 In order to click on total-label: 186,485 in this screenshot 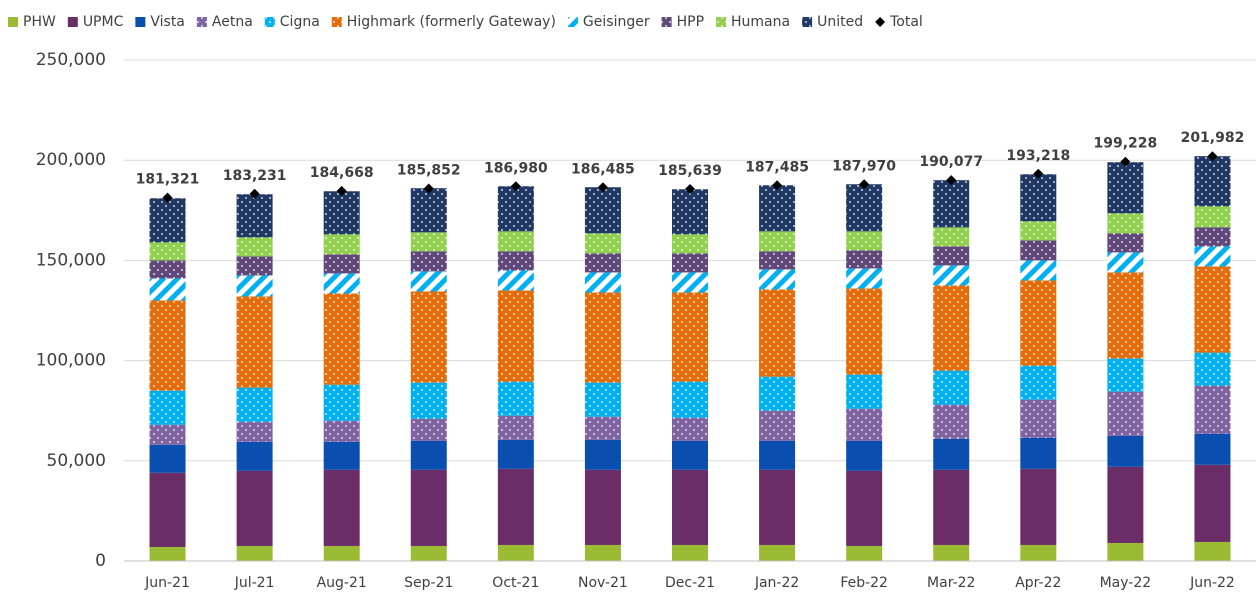, I will do `click(603, 169)`.